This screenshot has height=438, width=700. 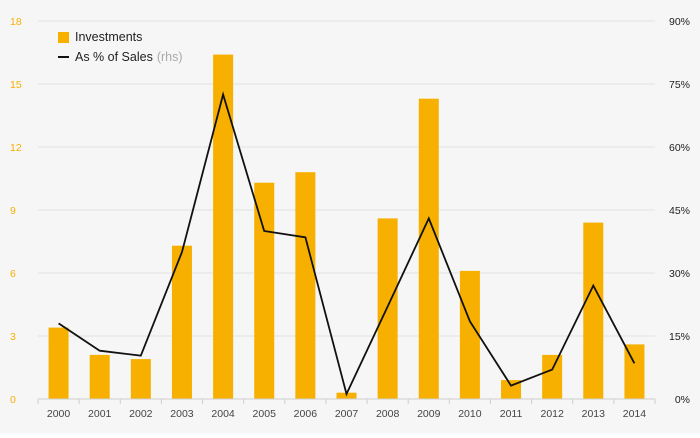 I want to click on x-tick-label: 2011, so click(x=511, y=414).